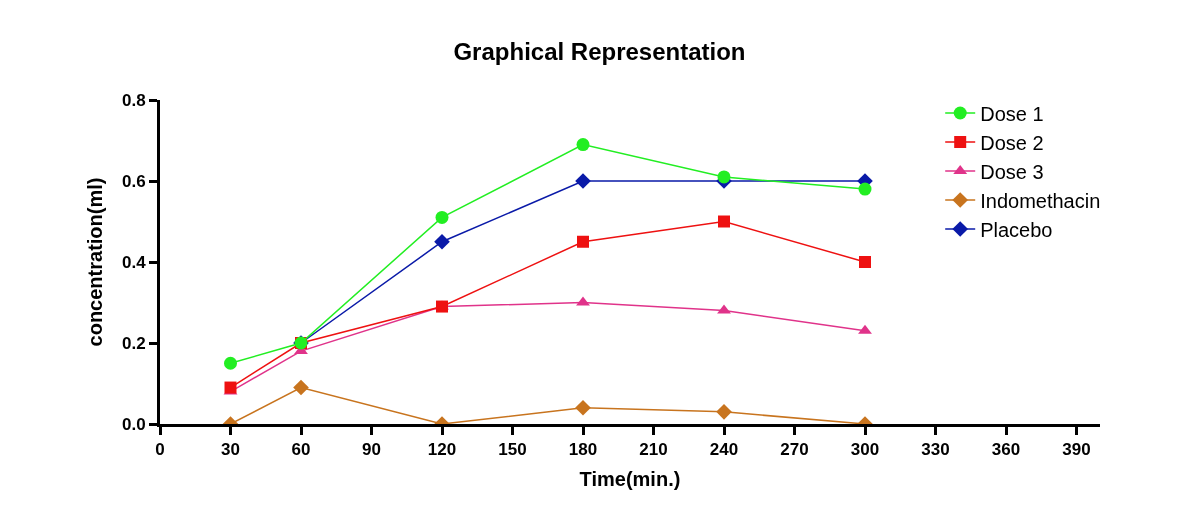 The height and width of the screenshot is (518, 1199). Describe the element at coordinates (1006, 450) in the screenshot. I see `x-tick-label: 360` at that location.